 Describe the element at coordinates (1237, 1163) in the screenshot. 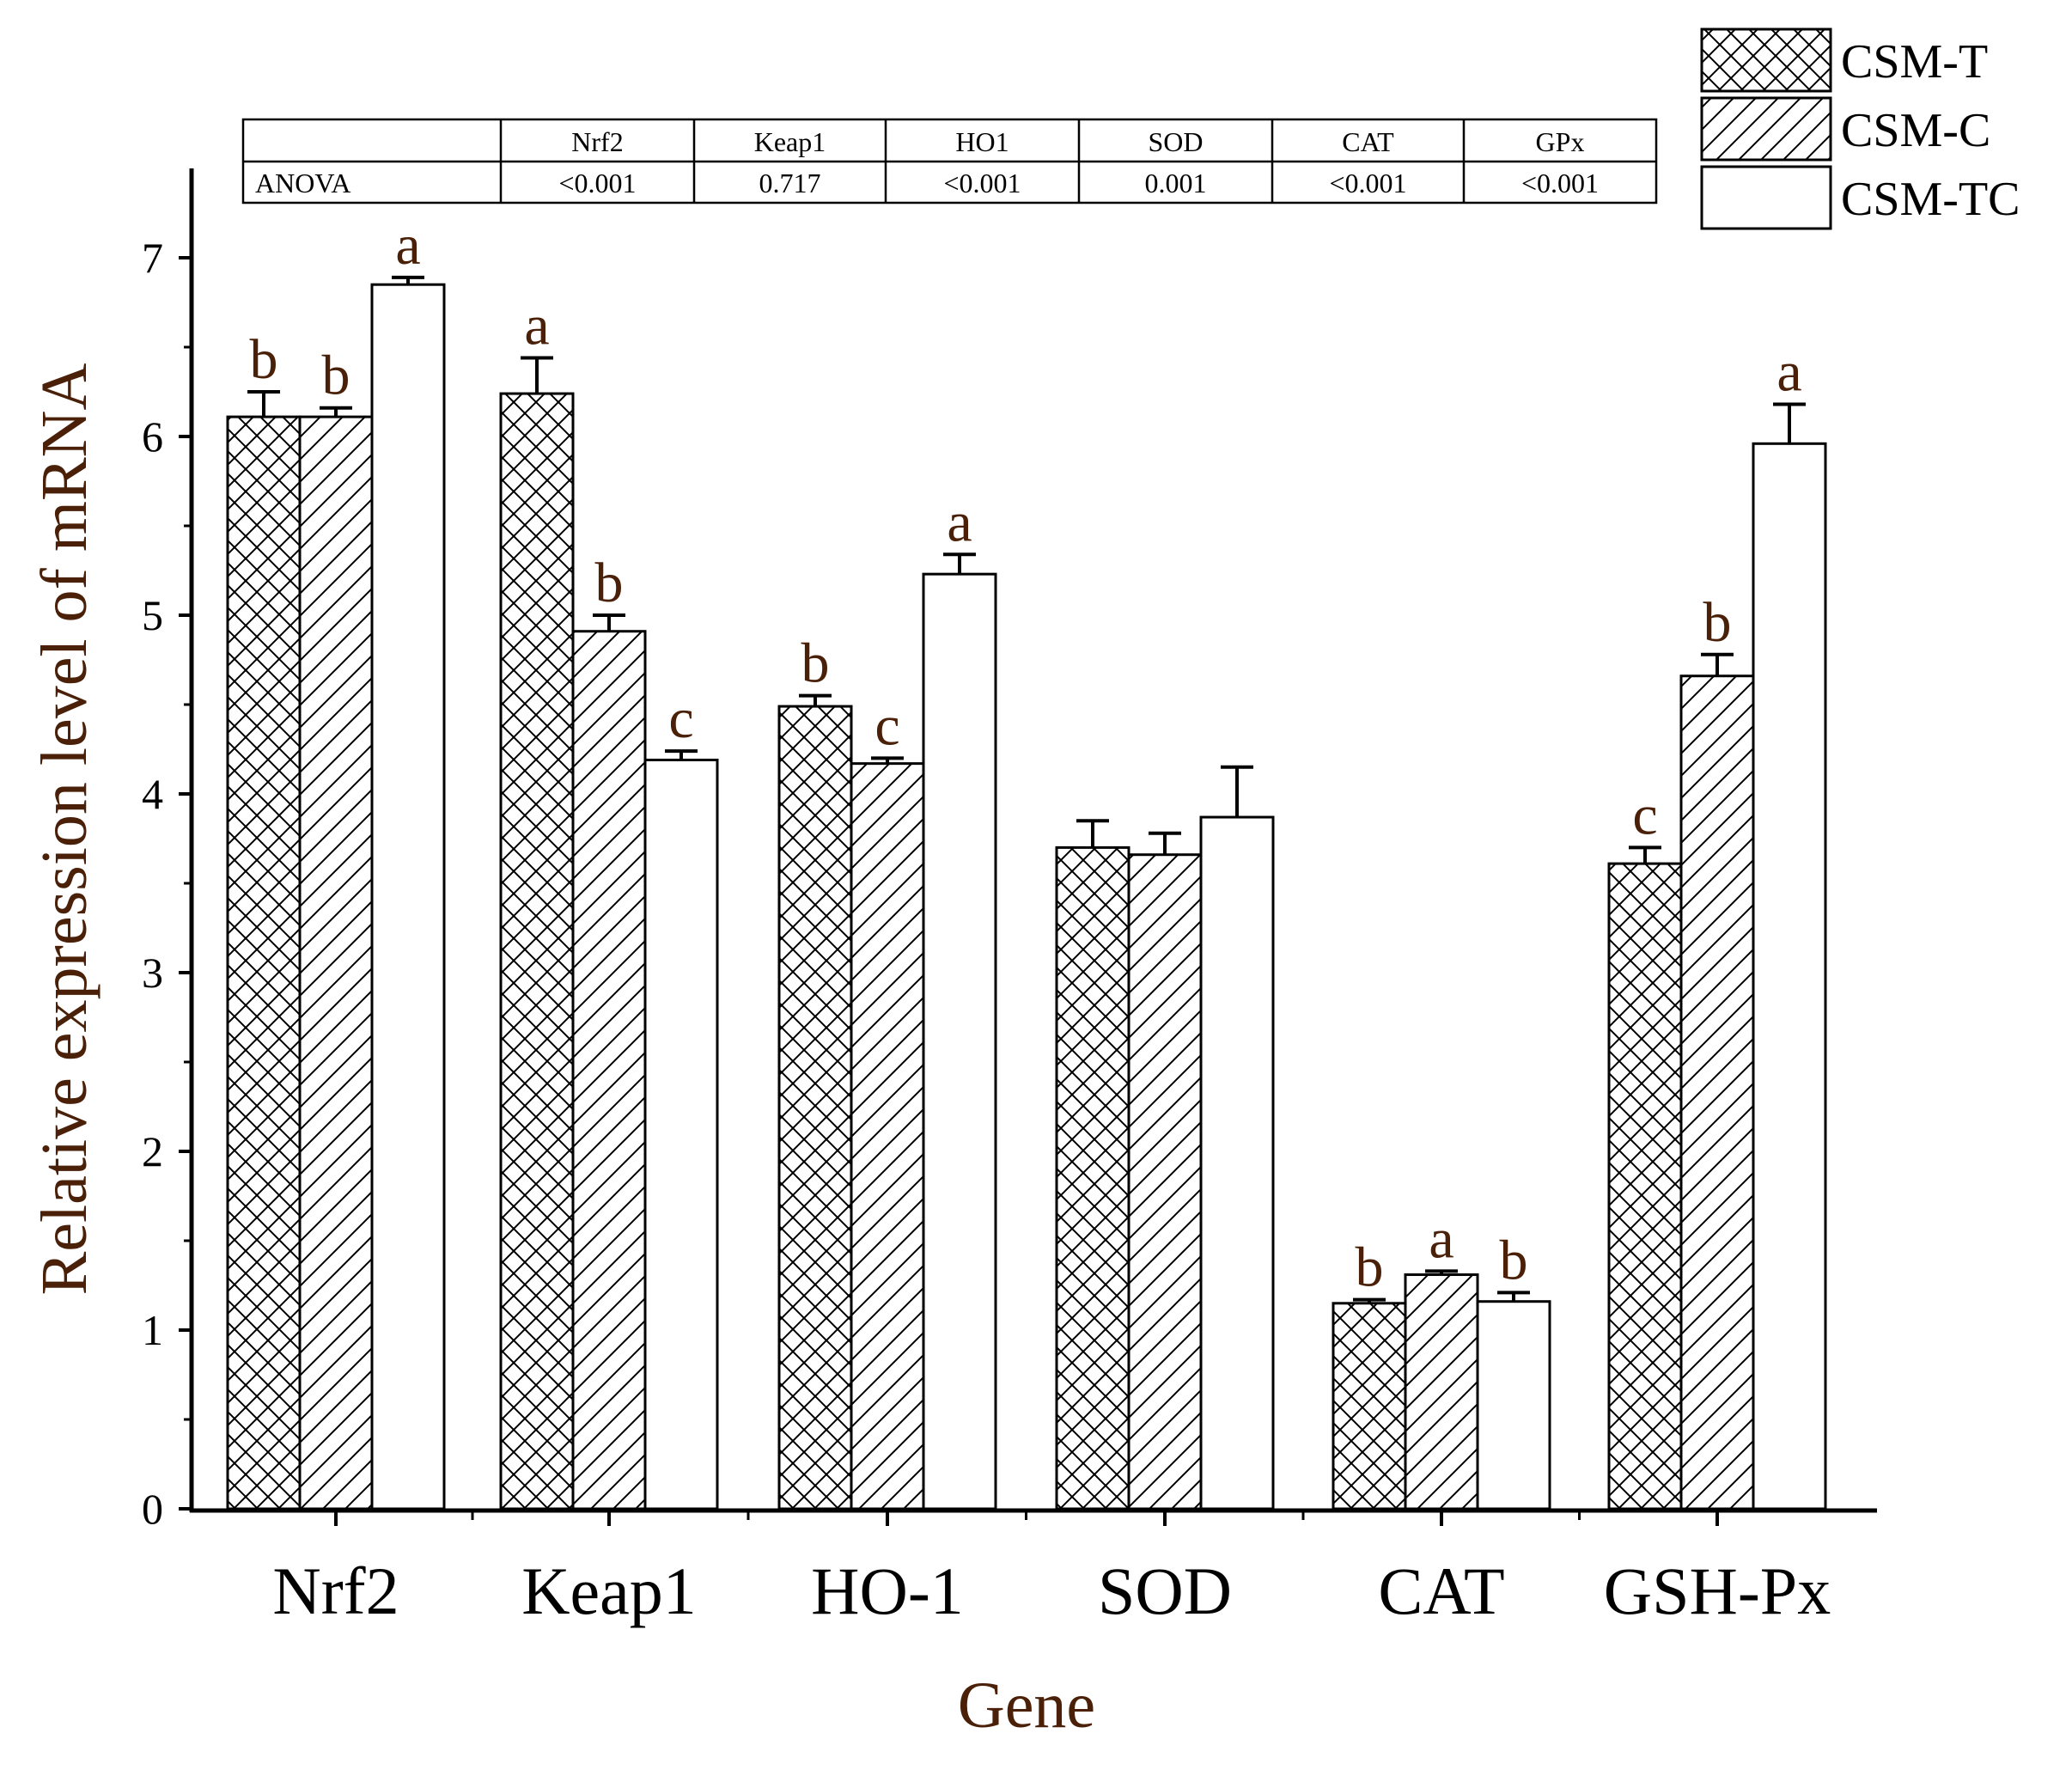

I see `bar-csm-tc-sod` at that location.